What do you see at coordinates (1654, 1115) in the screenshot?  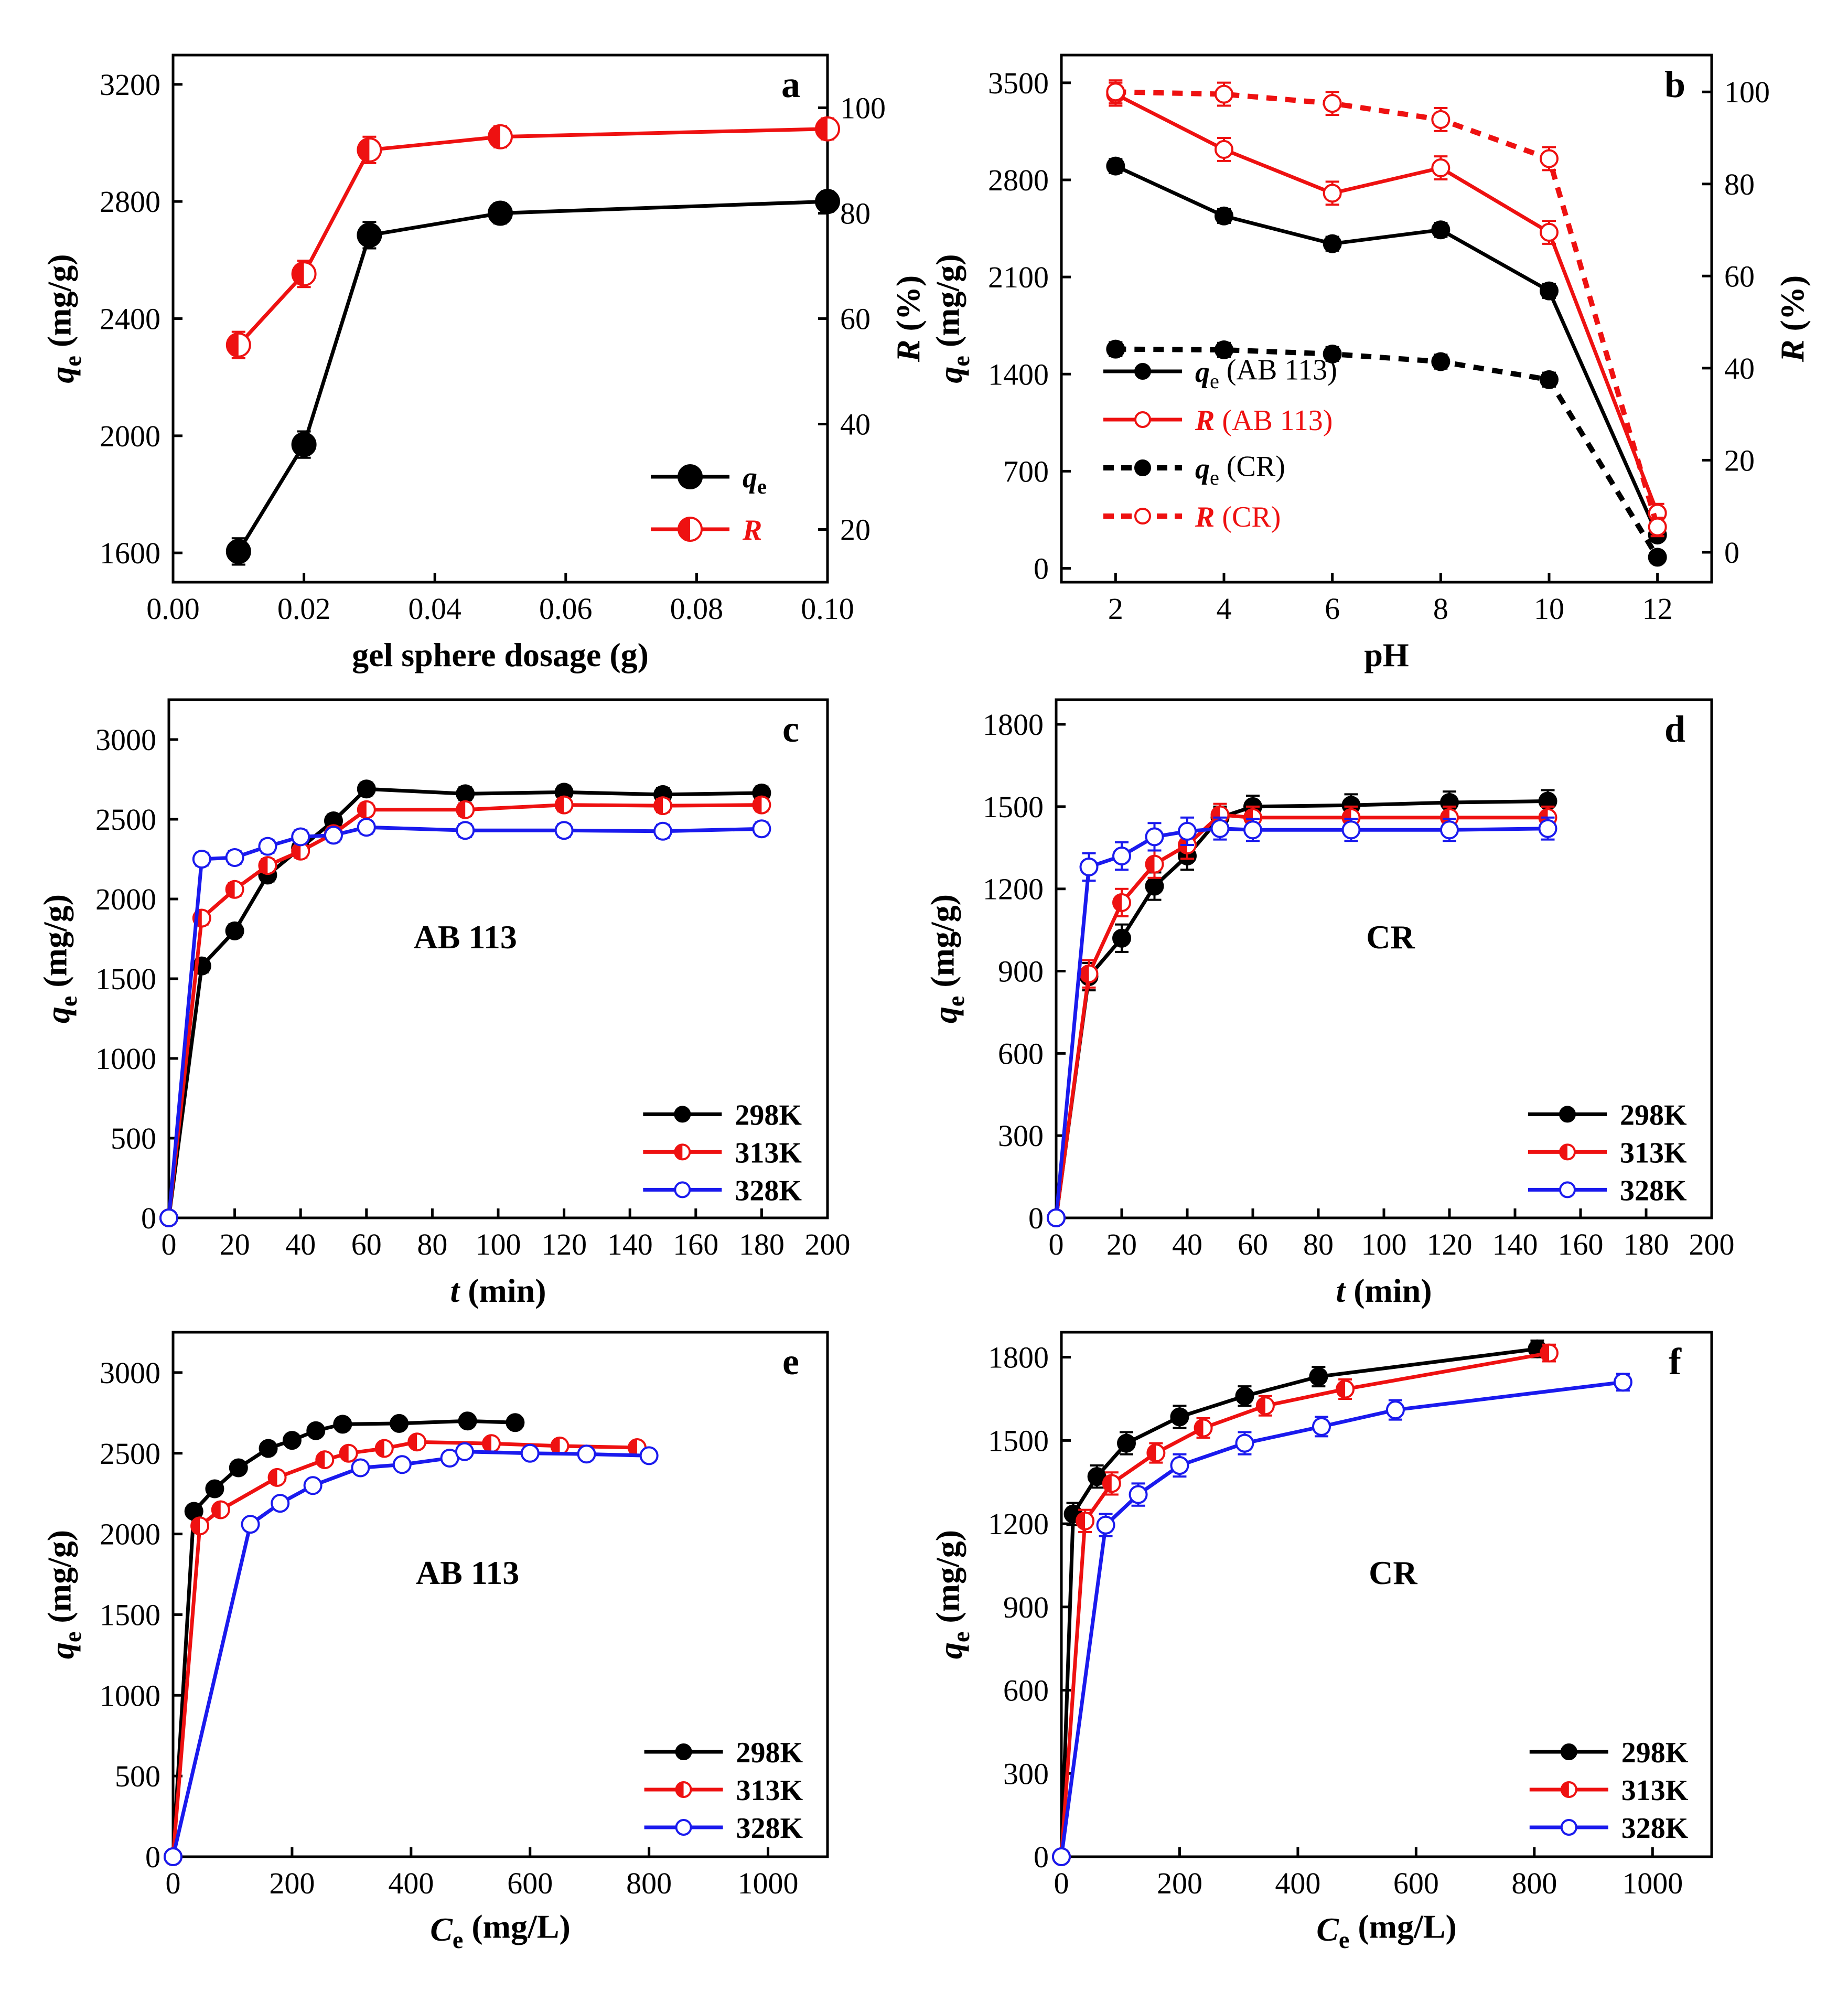 I see `legend-label: 298K` at bounding box center [1654, 1115].